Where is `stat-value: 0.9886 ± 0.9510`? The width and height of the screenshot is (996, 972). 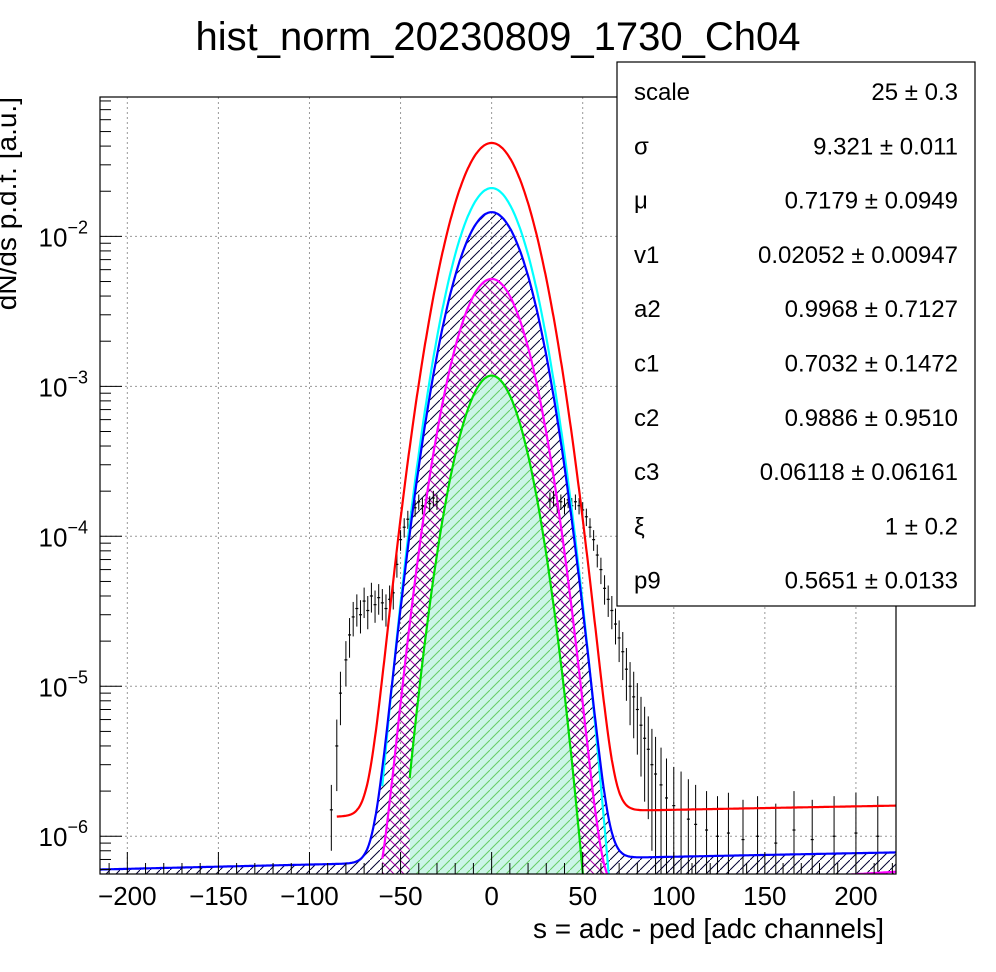
stat-value: 0.9886 ± 0.9510 is located at coordinates (871, 418).